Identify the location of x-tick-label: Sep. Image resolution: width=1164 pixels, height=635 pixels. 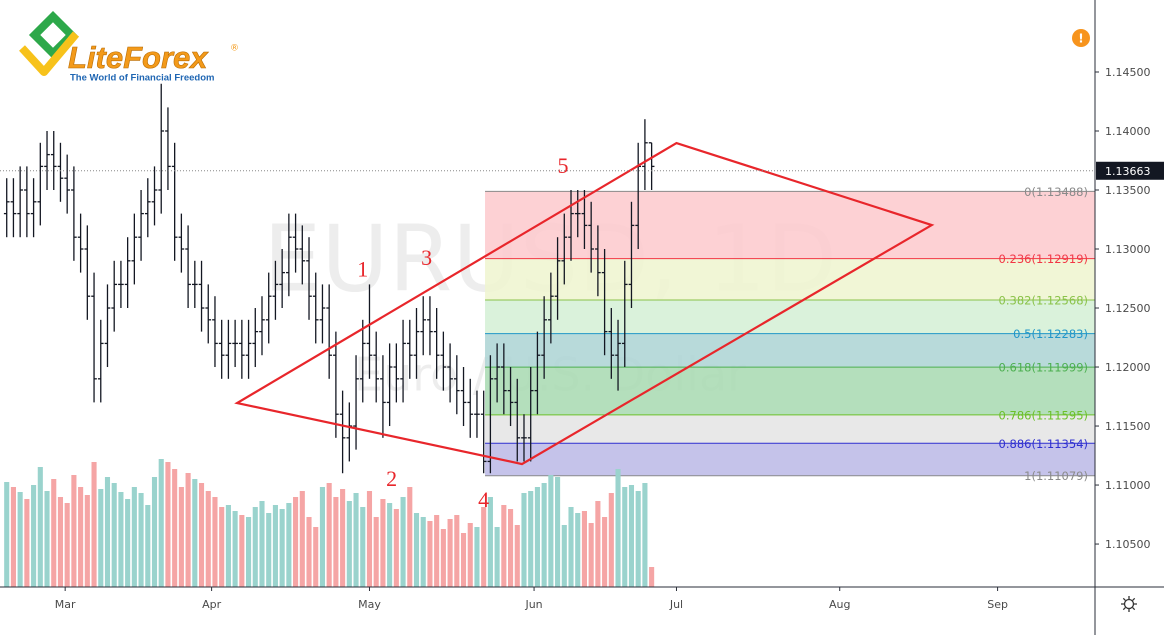
(997, 604).